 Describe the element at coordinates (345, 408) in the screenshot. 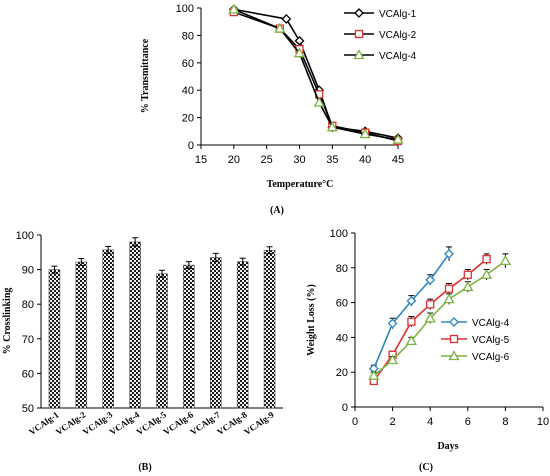

I see `panel-c-y-tick-label: 0` at that location.